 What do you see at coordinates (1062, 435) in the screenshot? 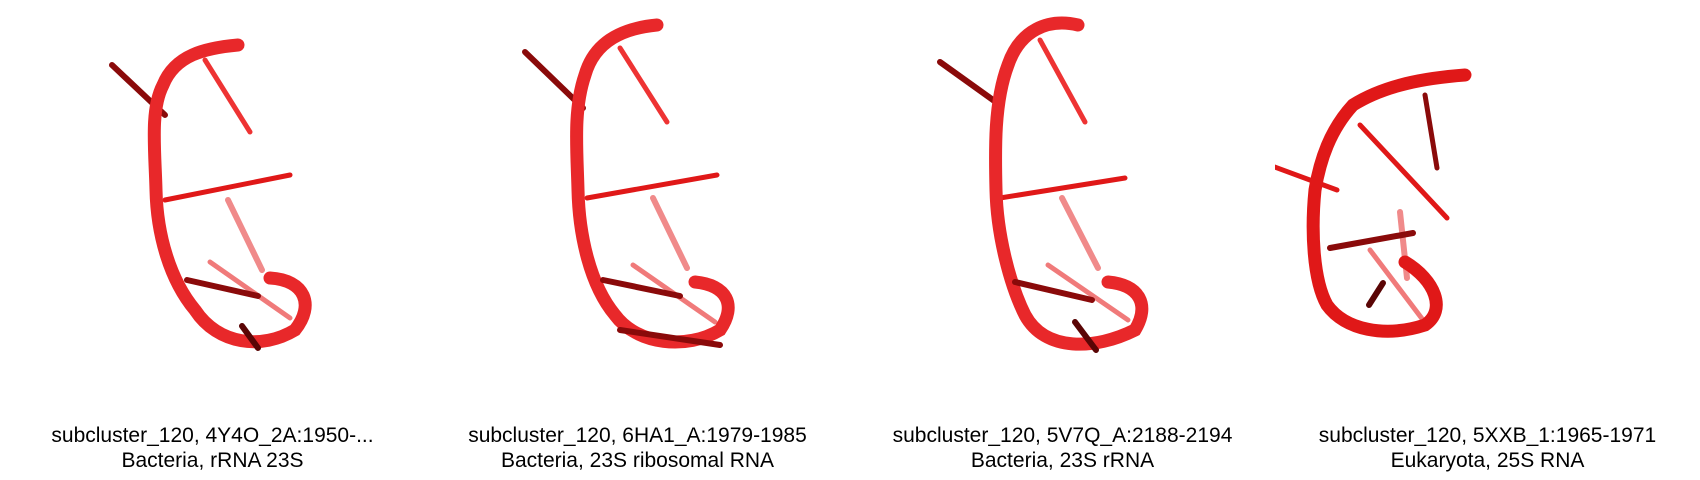
I see `panel-title: subcluster_120, 5V7Q_A:2188-2194` at bounding box center [1062, 435].